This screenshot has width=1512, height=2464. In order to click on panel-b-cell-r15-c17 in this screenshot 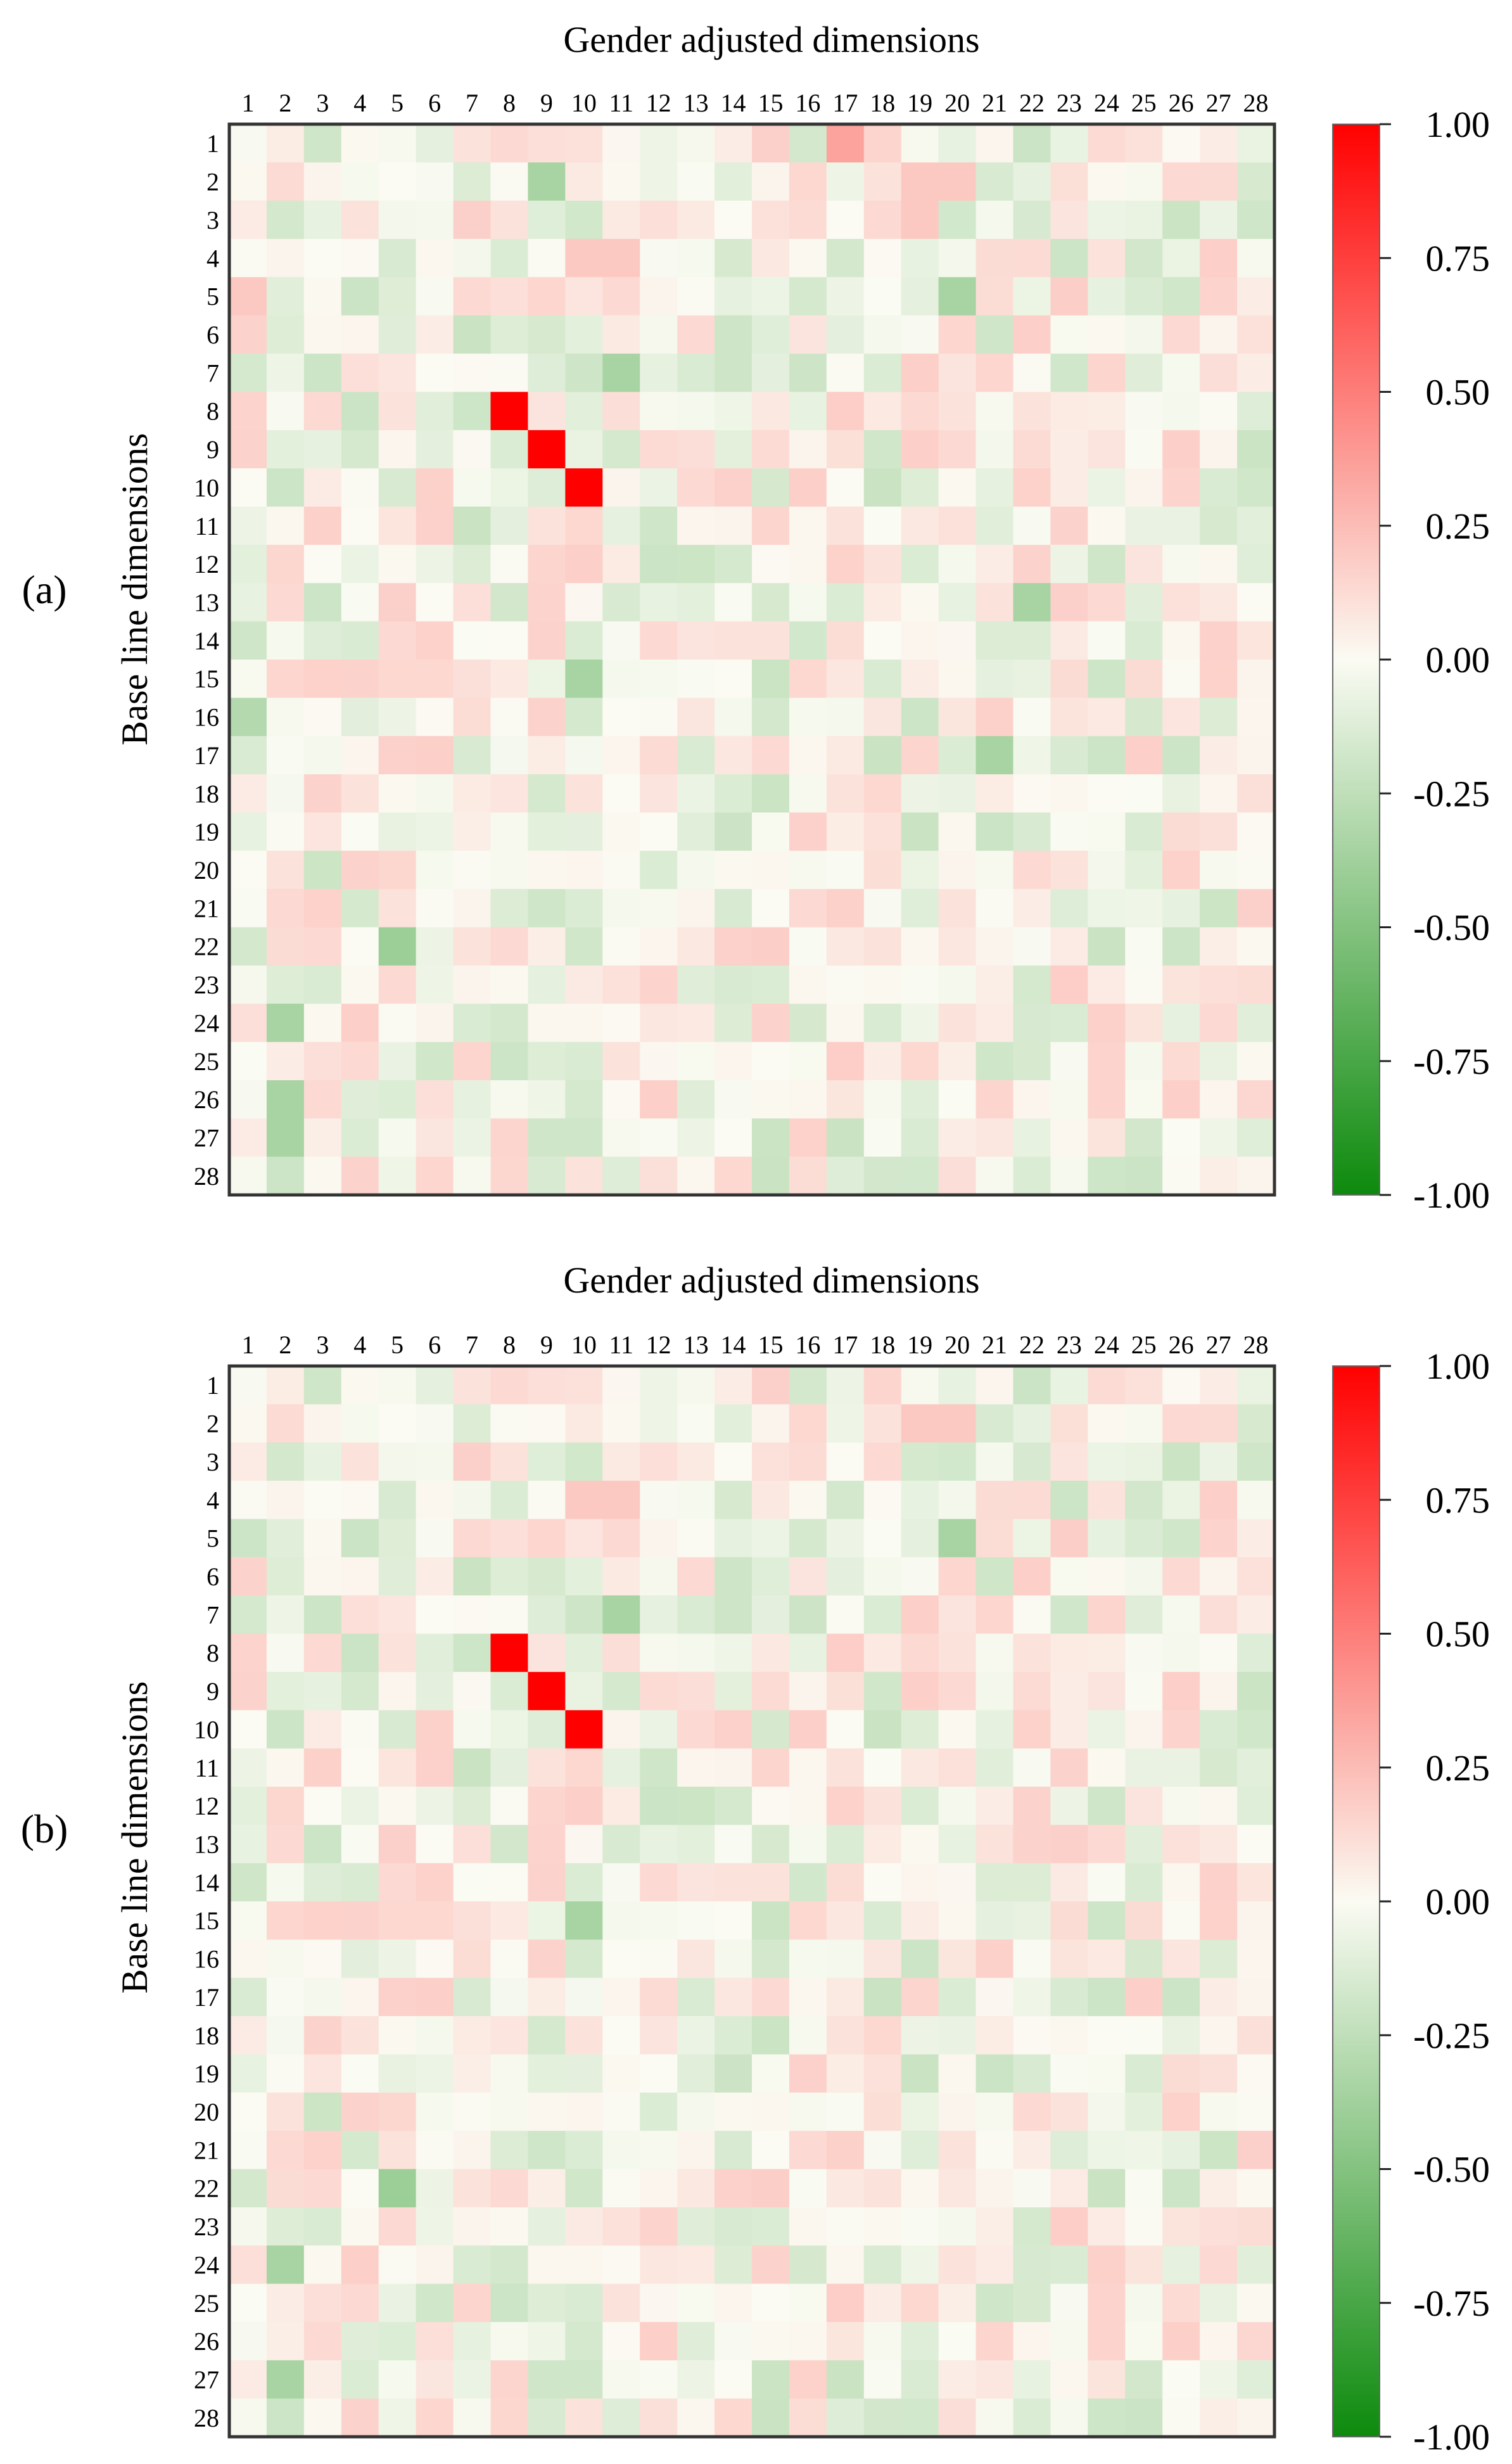, I will do `click(845, 1920)`.